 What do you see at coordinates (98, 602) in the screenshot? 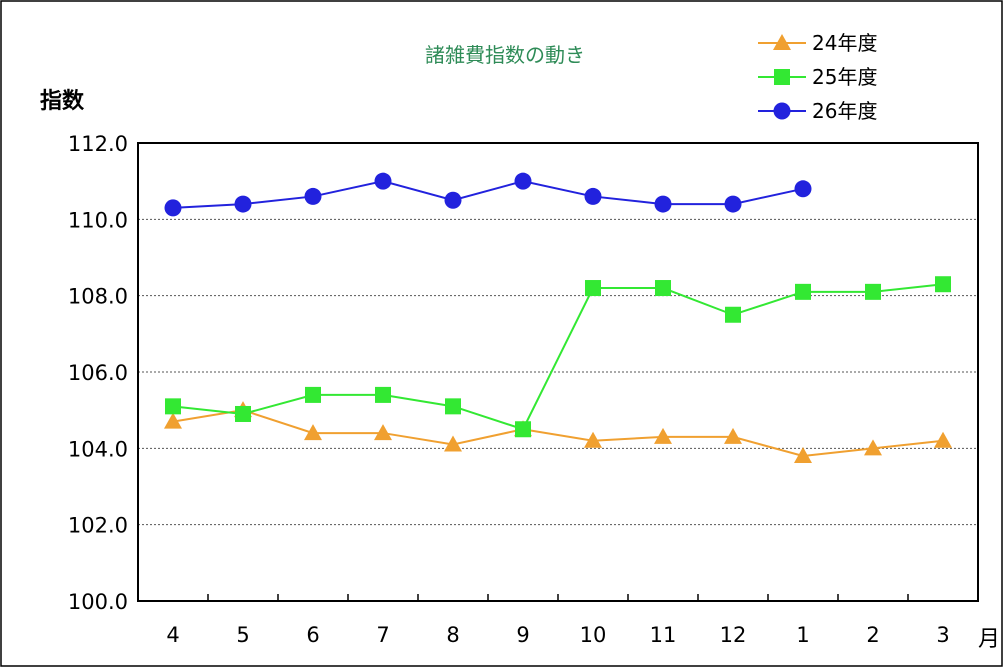
I see `y-tick-label: 100.0` at bounding box center [98, 602].